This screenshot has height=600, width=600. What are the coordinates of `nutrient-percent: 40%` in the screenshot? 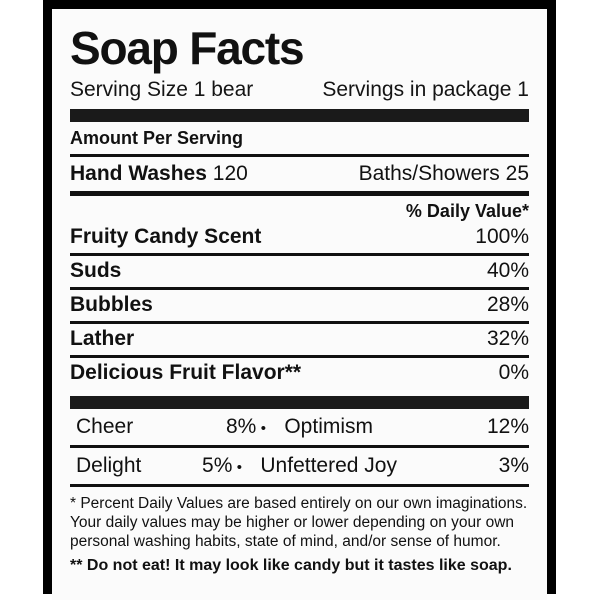 It's located at (507, 270).